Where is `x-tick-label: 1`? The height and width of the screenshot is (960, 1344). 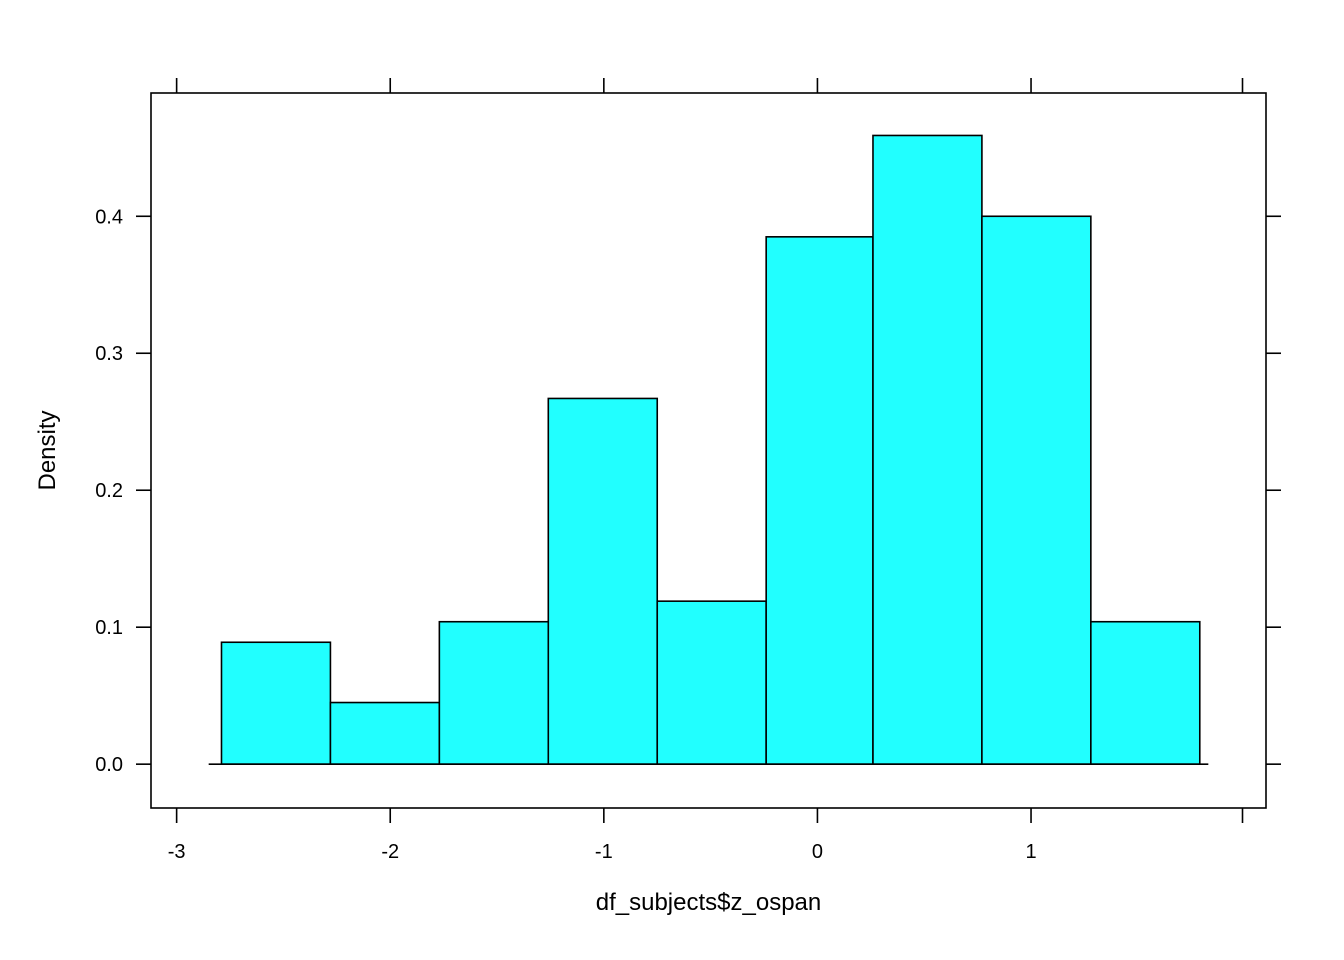 x-tick-label: 1 is located at coordinates (1030, 852).